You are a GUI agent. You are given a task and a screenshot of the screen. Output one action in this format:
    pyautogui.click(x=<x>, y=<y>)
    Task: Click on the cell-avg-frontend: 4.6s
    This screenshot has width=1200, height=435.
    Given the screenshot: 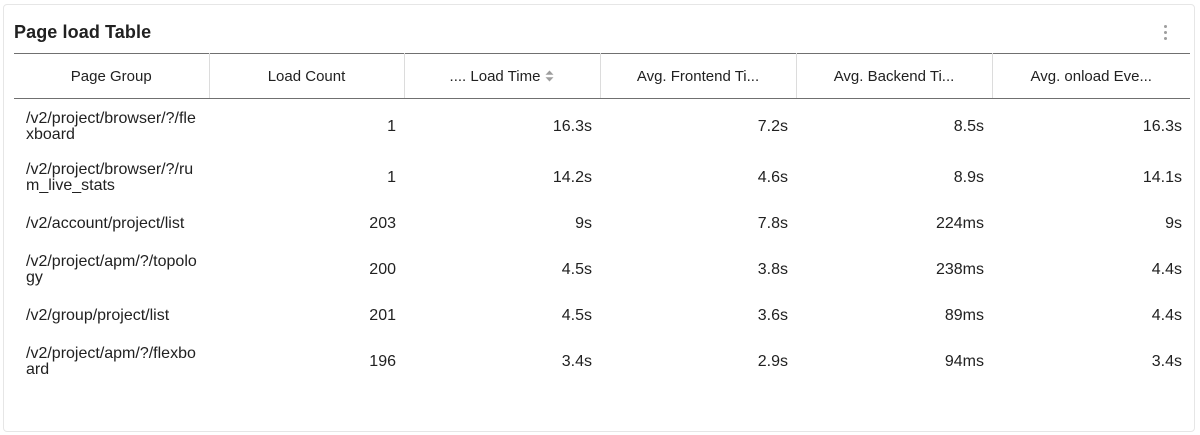 What is the action you would take?
    pyautogui.click(x=772, y=177)
    